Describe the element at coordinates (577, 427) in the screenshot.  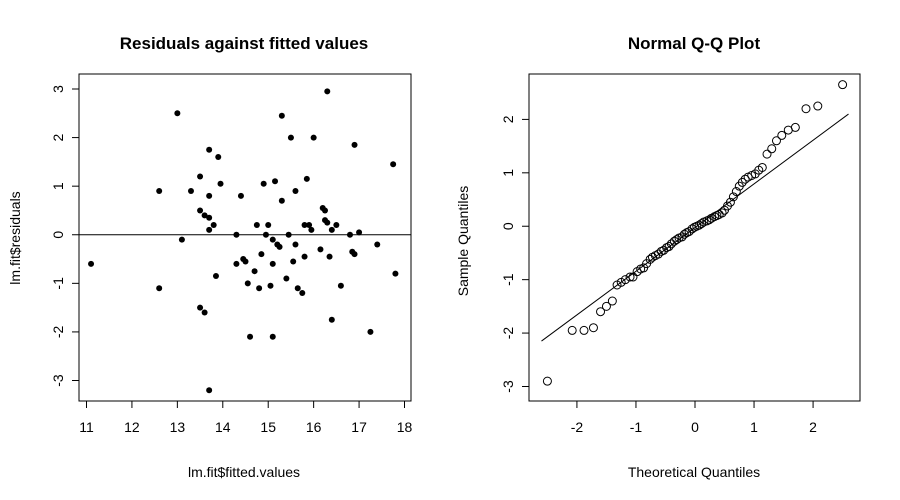
I see `x-tick-label: -2` at that location.